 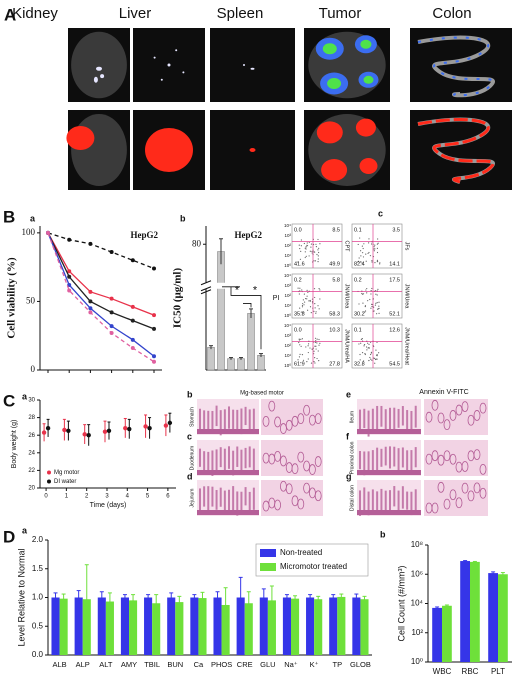 What do you see at coordinates (389, 512) in the screenshot?
I see `histology-band` at bounding box center [389, 512].